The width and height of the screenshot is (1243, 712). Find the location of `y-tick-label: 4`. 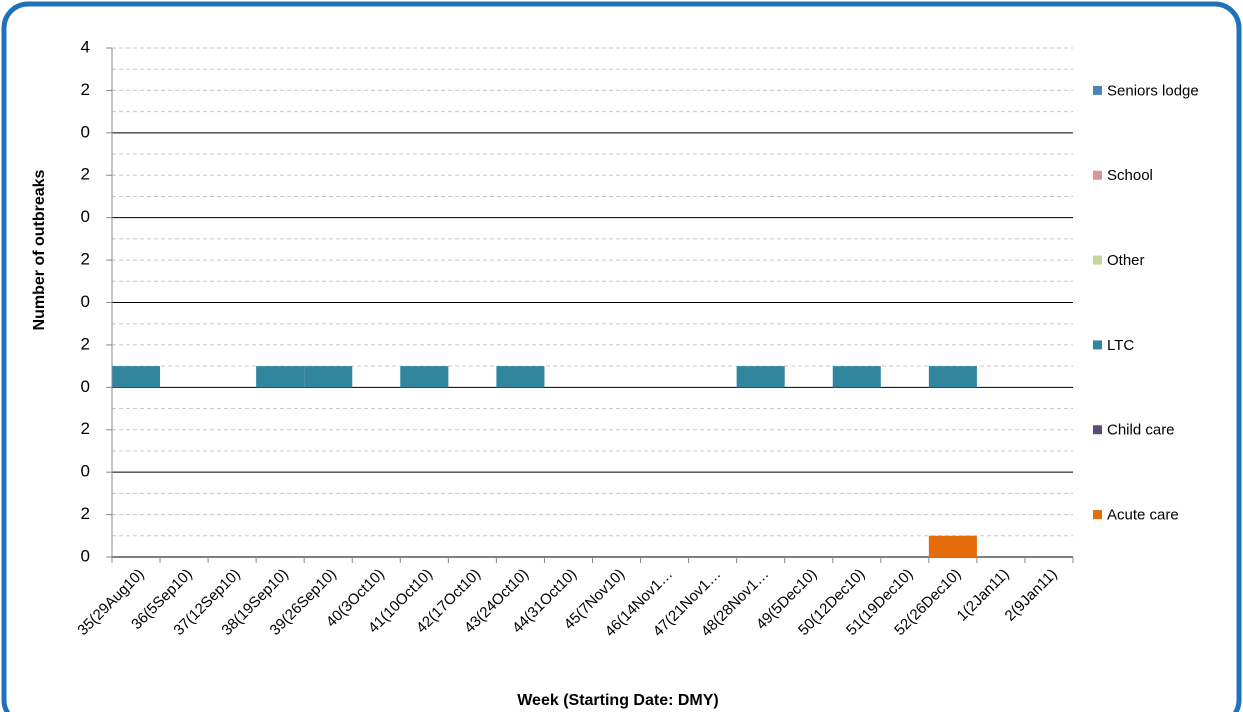

y-tick-label: 4 is located at coordinates (85, 46).